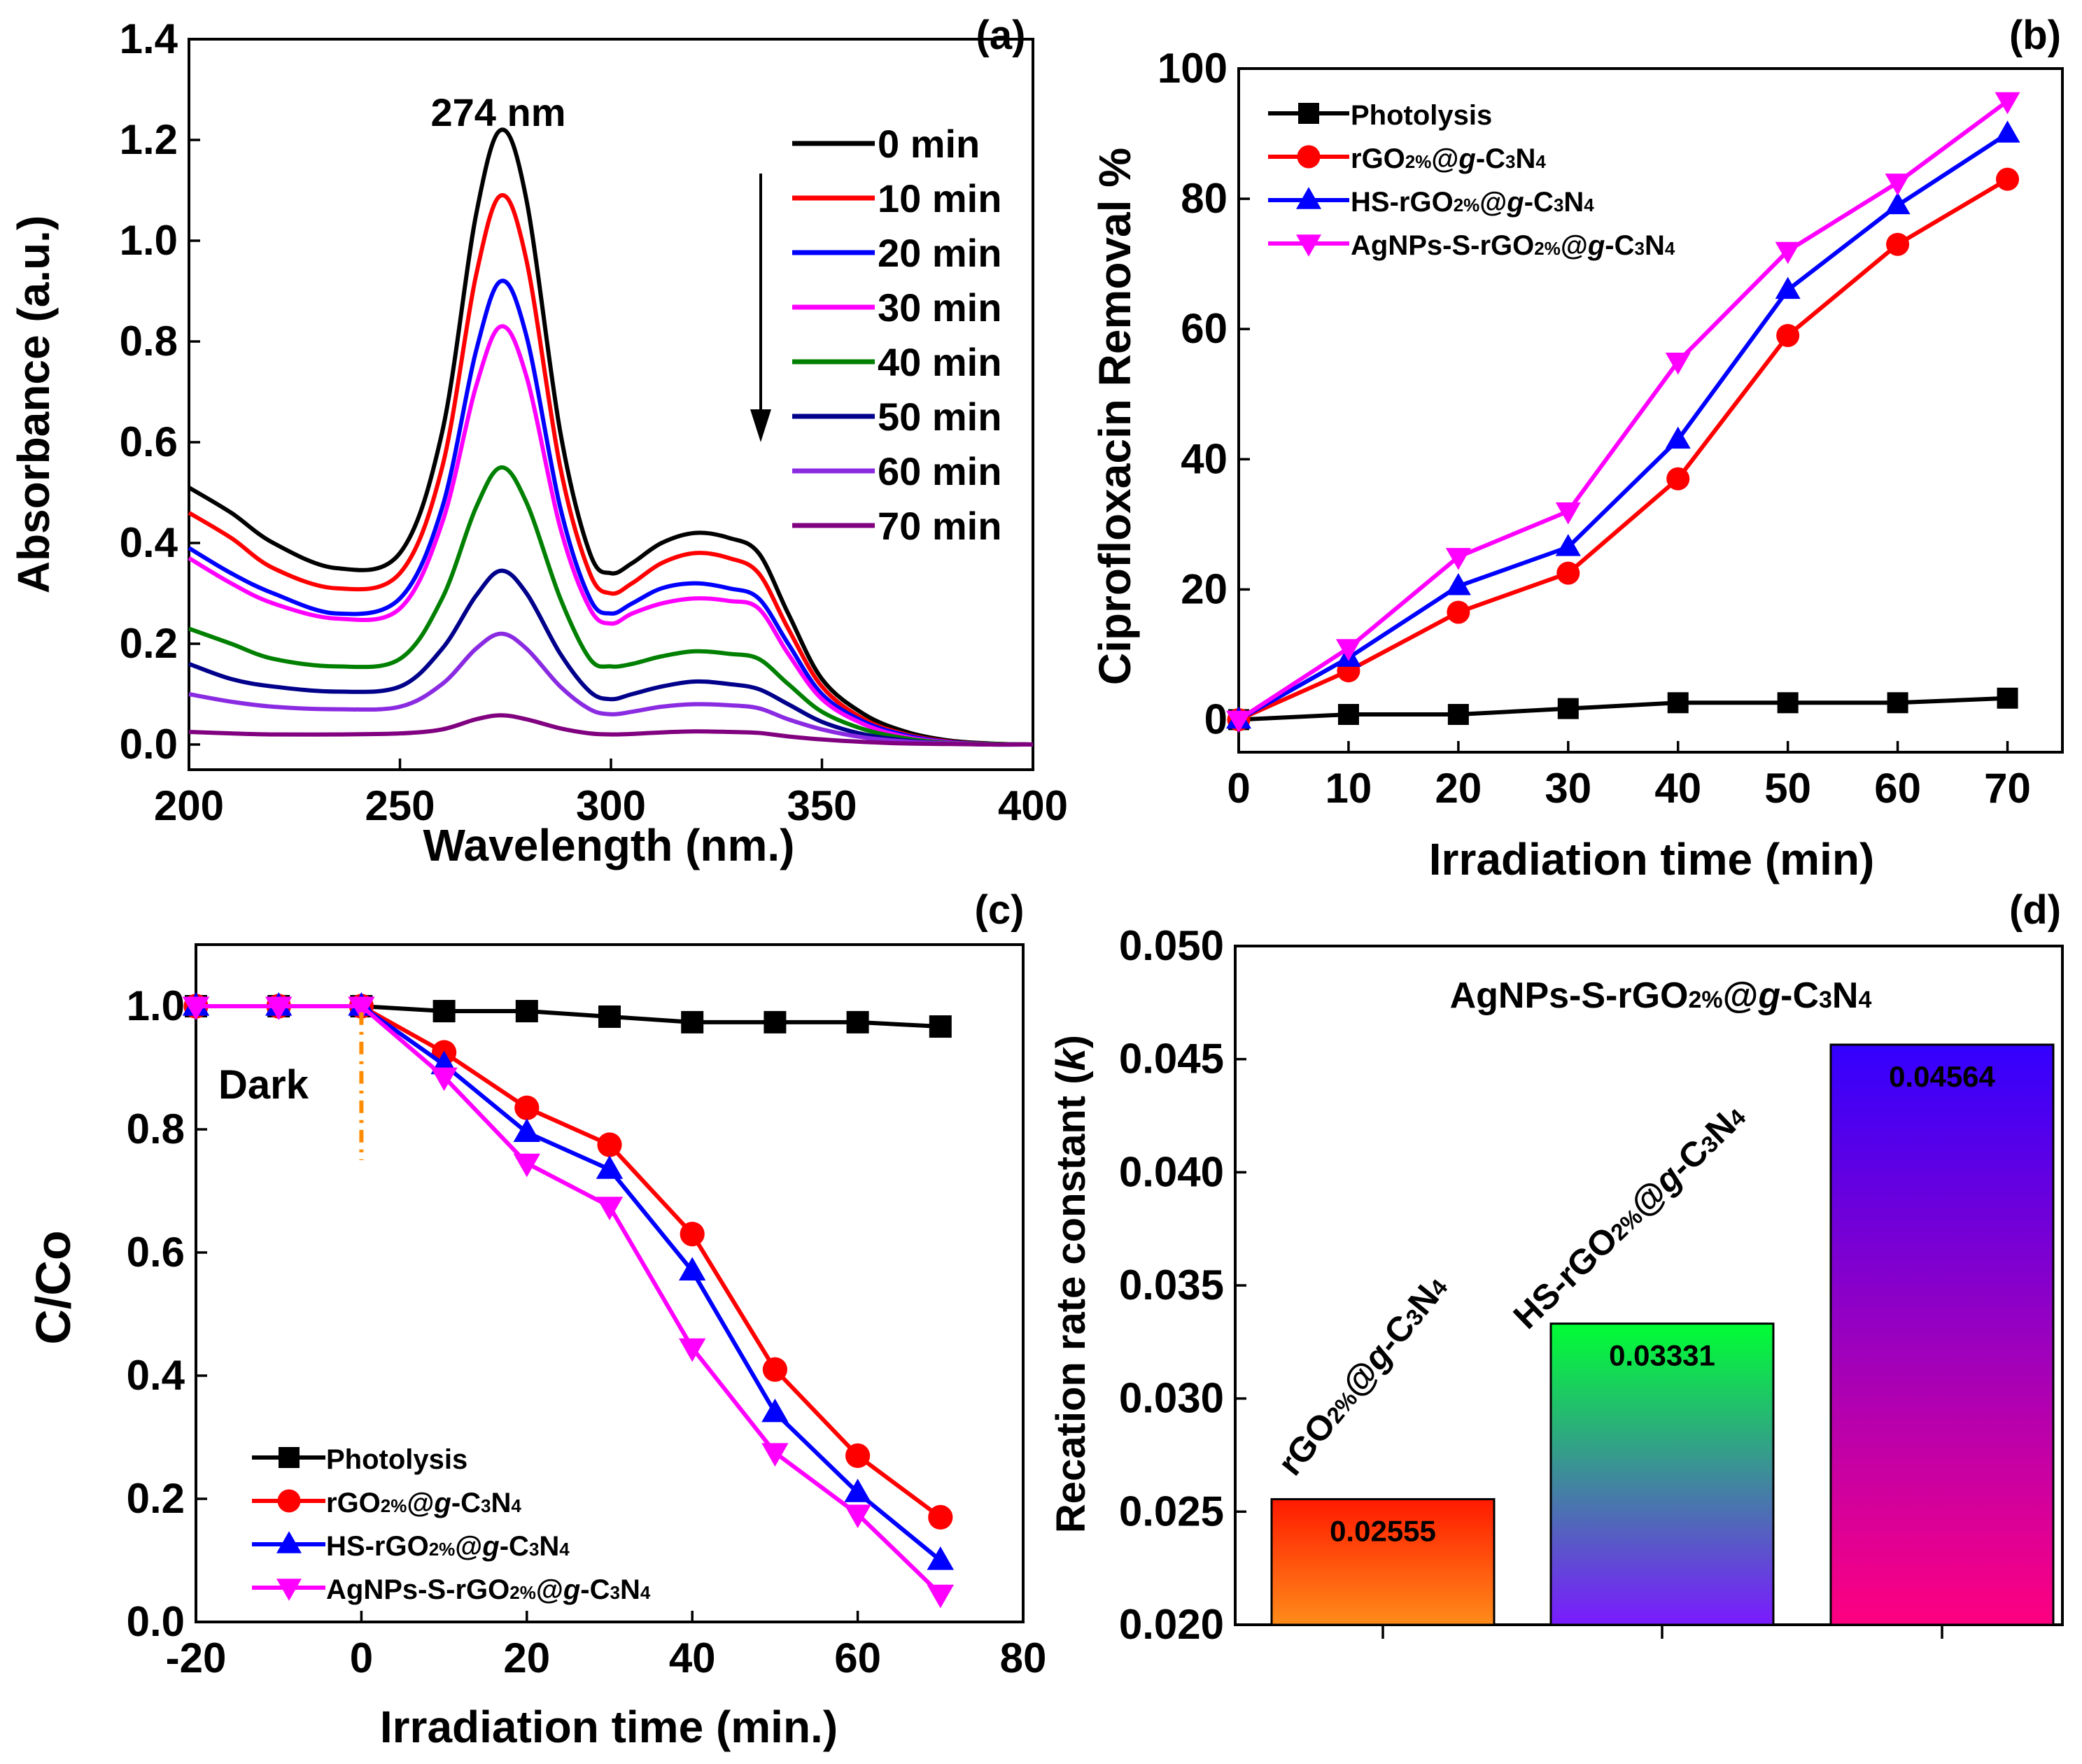 Image resolution: width=2082 pixels, height=1764 pixels. I want to click on bar-value-label: 0.02555, so click(1383, 1531).